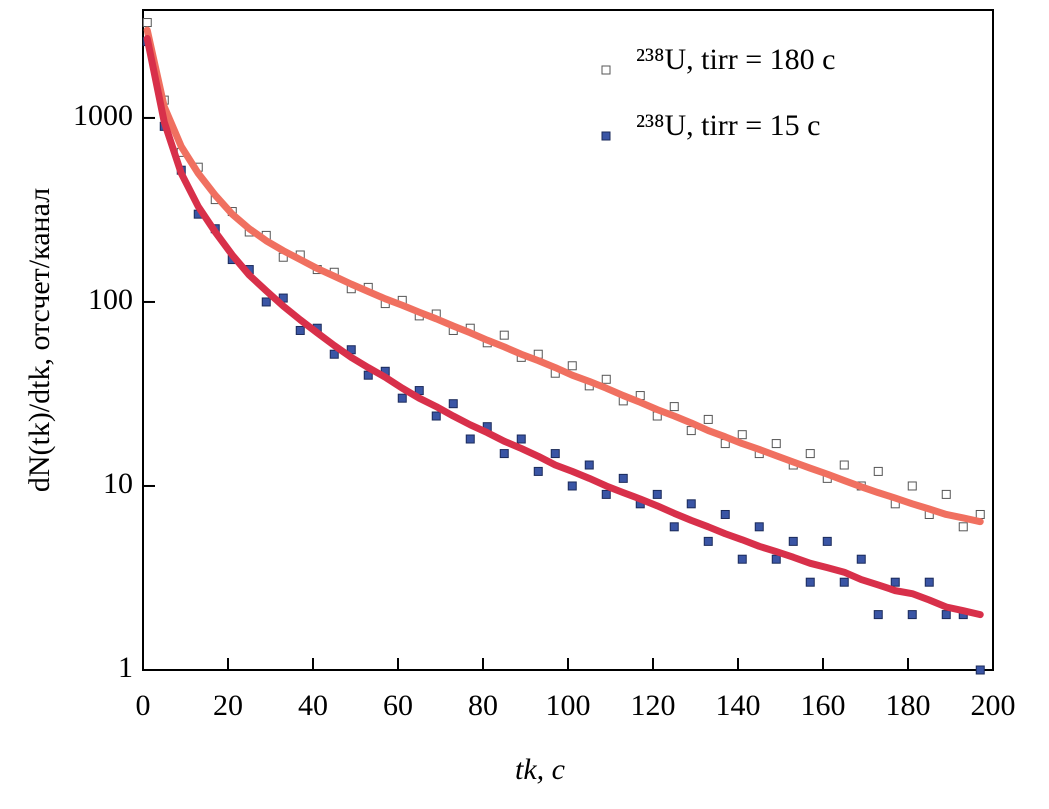 The width and height of the screenshot is (1049, 809). I want to click on x-tick-label: 120, so click(653, 705).